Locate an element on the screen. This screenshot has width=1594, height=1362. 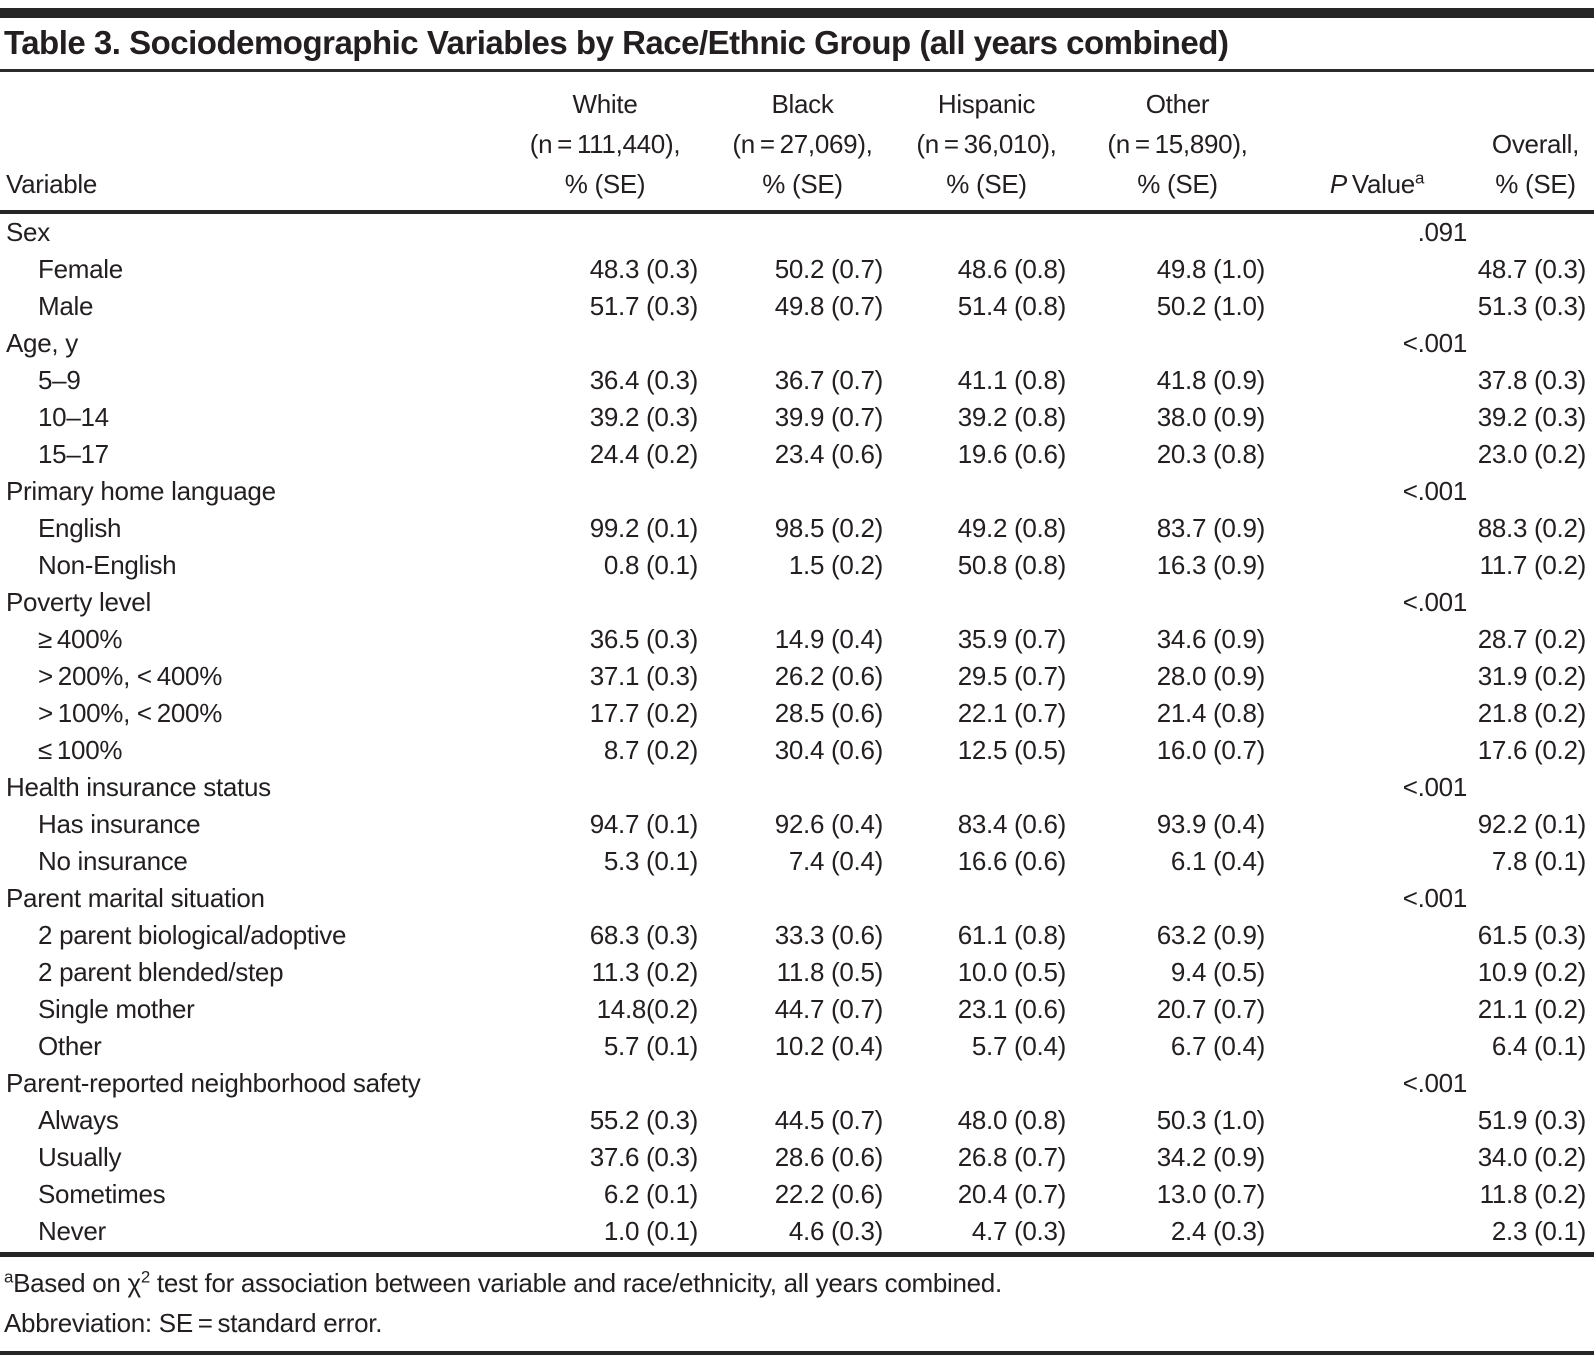
row-label: 15–17 is located at coordinates (73, 454).